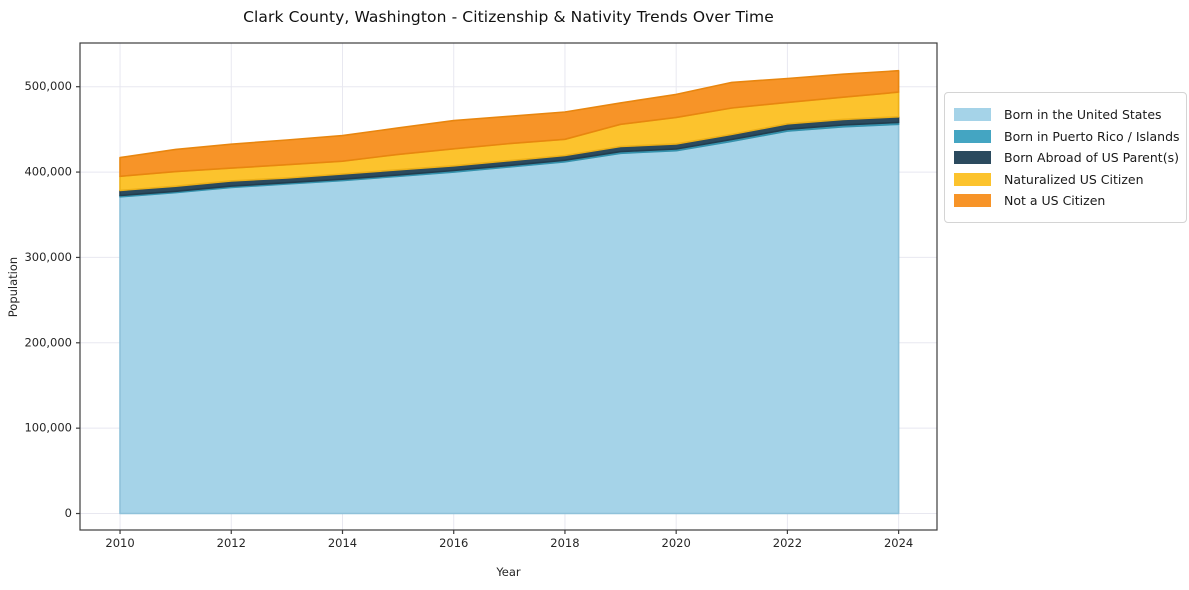 Image resolution: width=1189 pixels, height=590 pixels. Describe the element at coordinates (787, 543) in the screenshot. I see `x-tick-label: 2022` at that location.